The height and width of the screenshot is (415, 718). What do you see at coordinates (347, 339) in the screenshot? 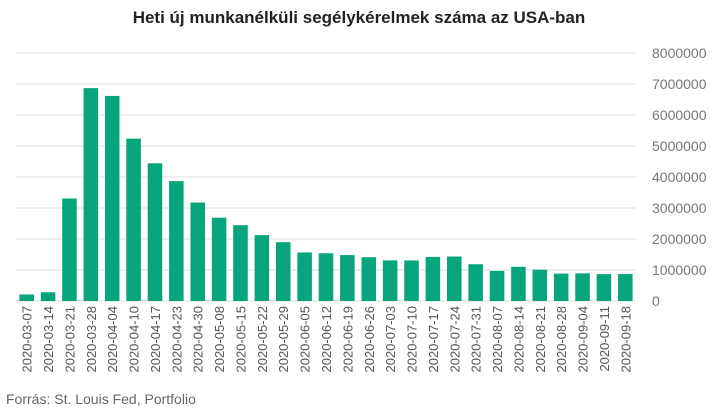
I see `x-tick-label: 2020-06-19` at bounding box center [347, 339].